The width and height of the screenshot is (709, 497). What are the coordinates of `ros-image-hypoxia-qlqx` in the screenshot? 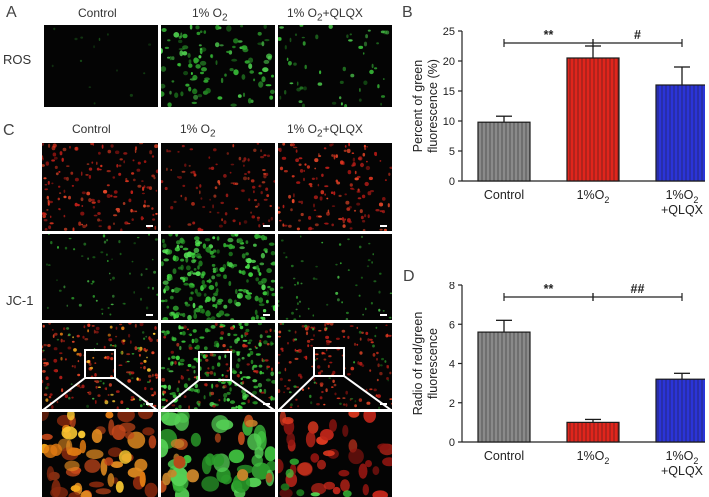 It's located at (335, 66).